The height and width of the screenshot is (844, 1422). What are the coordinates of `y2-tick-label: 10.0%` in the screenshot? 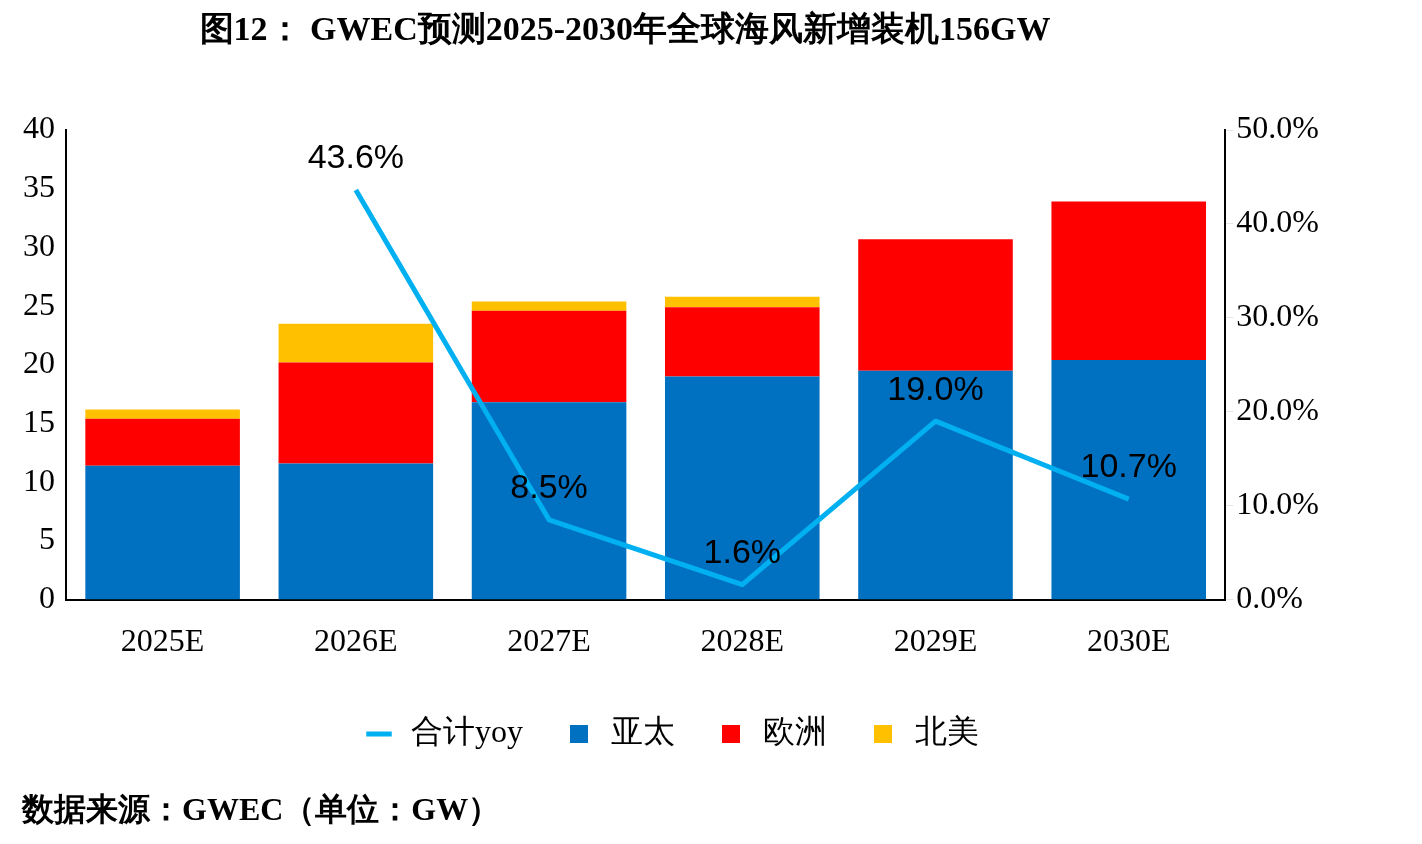 It's located at (1277, 503).